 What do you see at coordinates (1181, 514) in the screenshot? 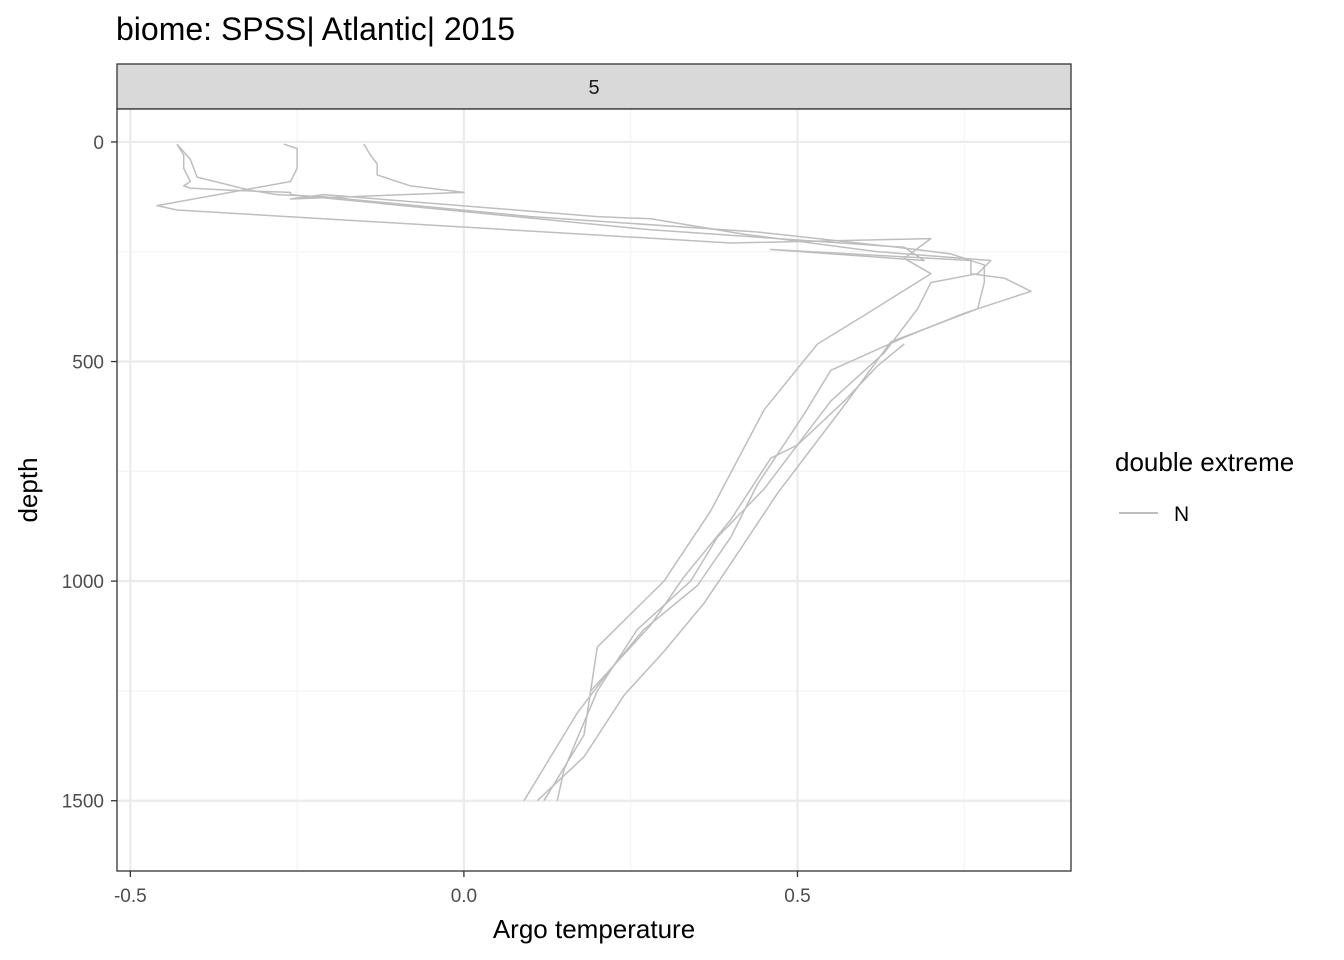
I see `legend-label-n: N` at bounding box center [1181, 514].